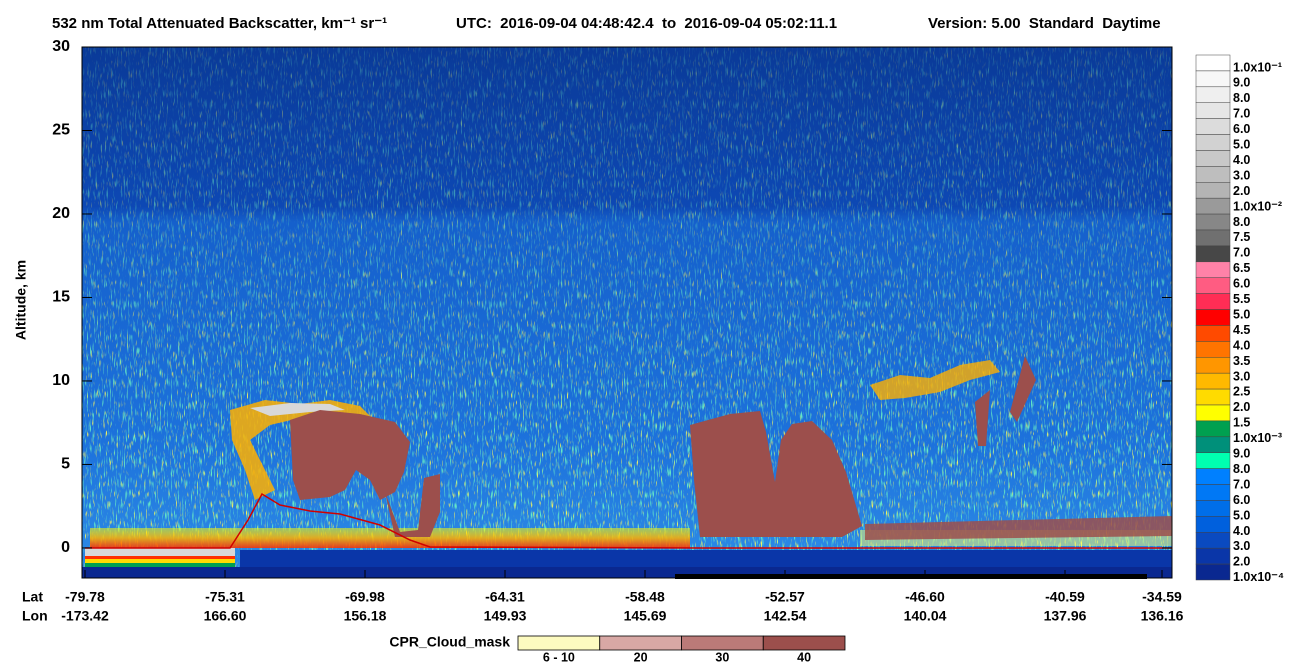  I want to click on colorbar-label: 1.0x10⁻¹, so click(1257, 67).